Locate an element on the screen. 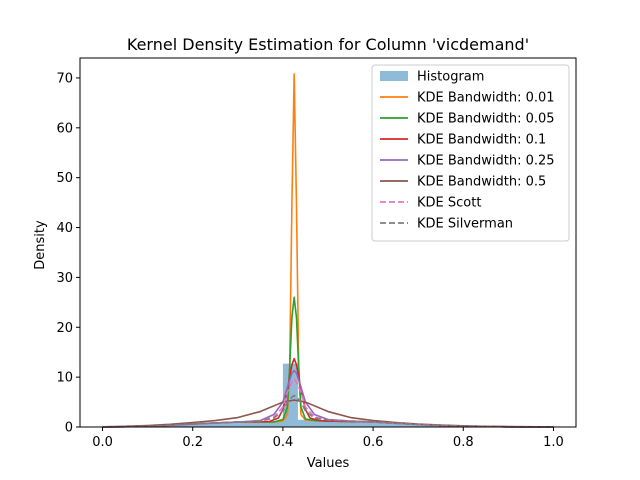 The image size is (640, 480). y-tick-label: 40 is located at coordinates (64, 228).